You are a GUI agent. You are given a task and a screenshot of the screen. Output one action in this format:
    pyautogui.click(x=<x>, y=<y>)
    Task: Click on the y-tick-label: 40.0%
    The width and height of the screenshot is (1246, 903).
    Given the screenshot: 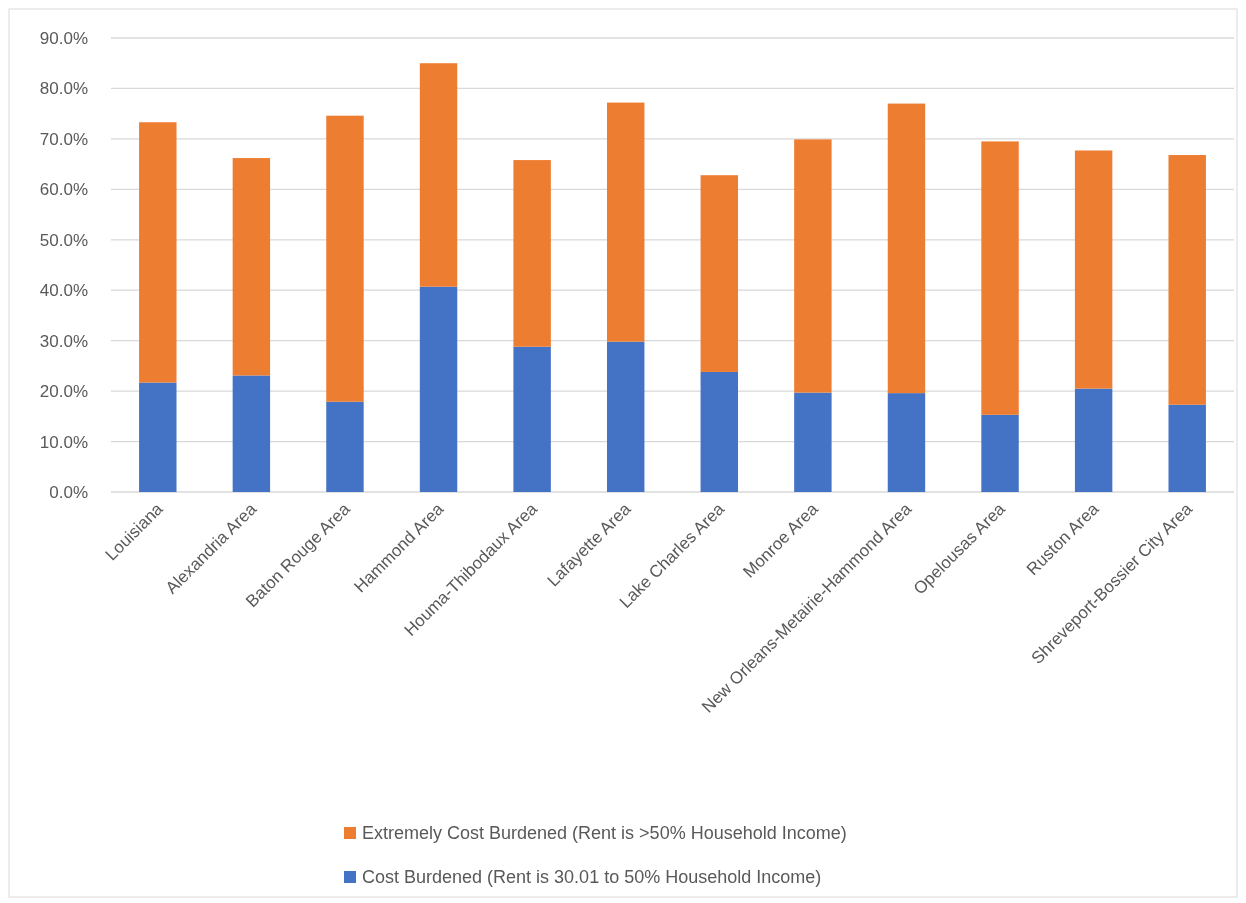 What is the action you would take?
    pyautogui.click(x=63, y=291)
    